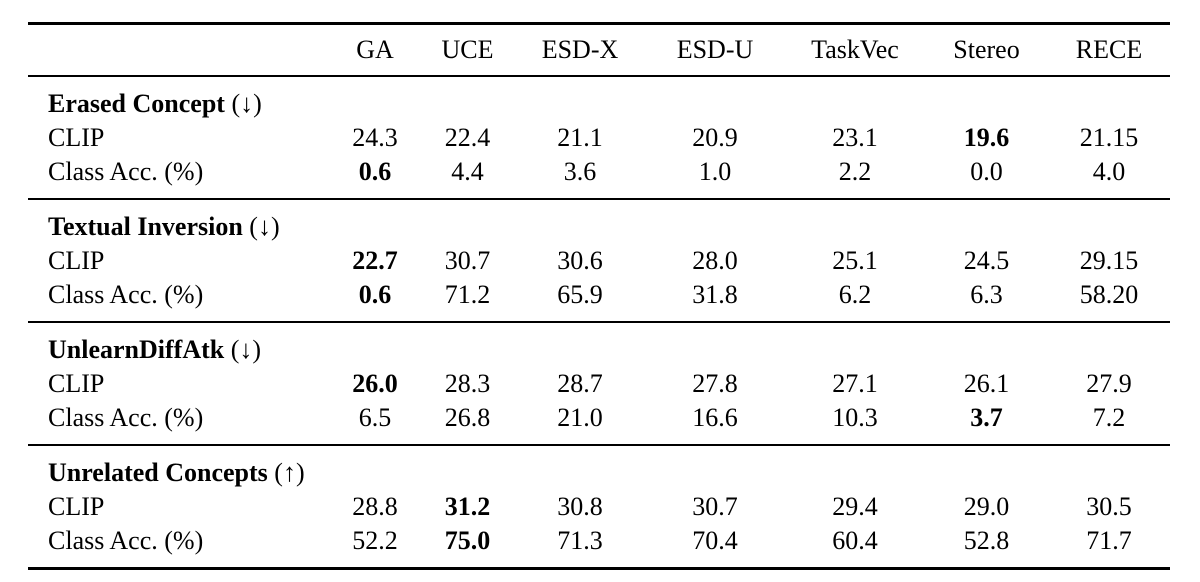  What do you see at coordinates (986, 540) in the screenshot?
I see `value-cell: 52.8` at bounding box center [986, 540].